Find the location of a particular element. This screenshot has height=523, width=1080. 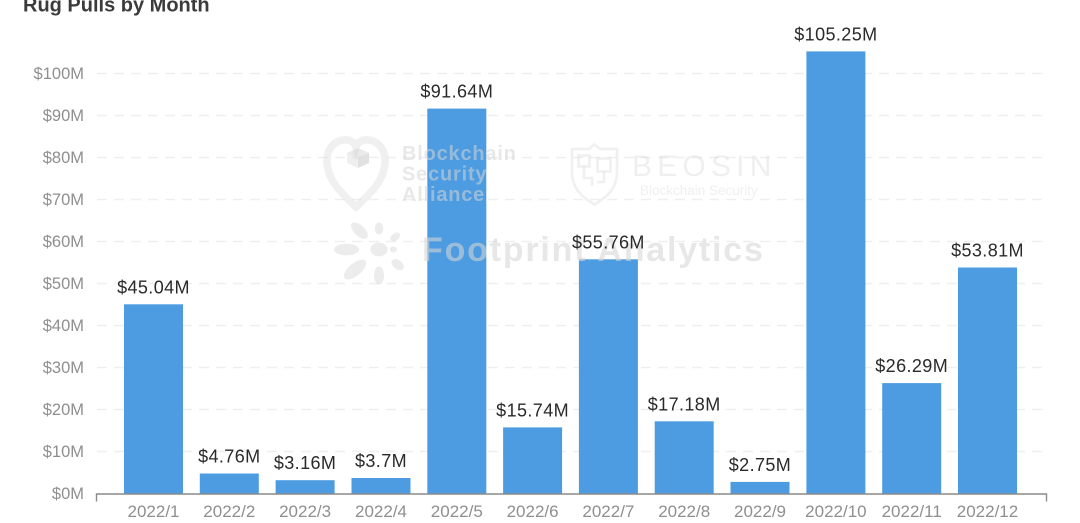

svg-text: $100M is located at coordinates (59, 74).